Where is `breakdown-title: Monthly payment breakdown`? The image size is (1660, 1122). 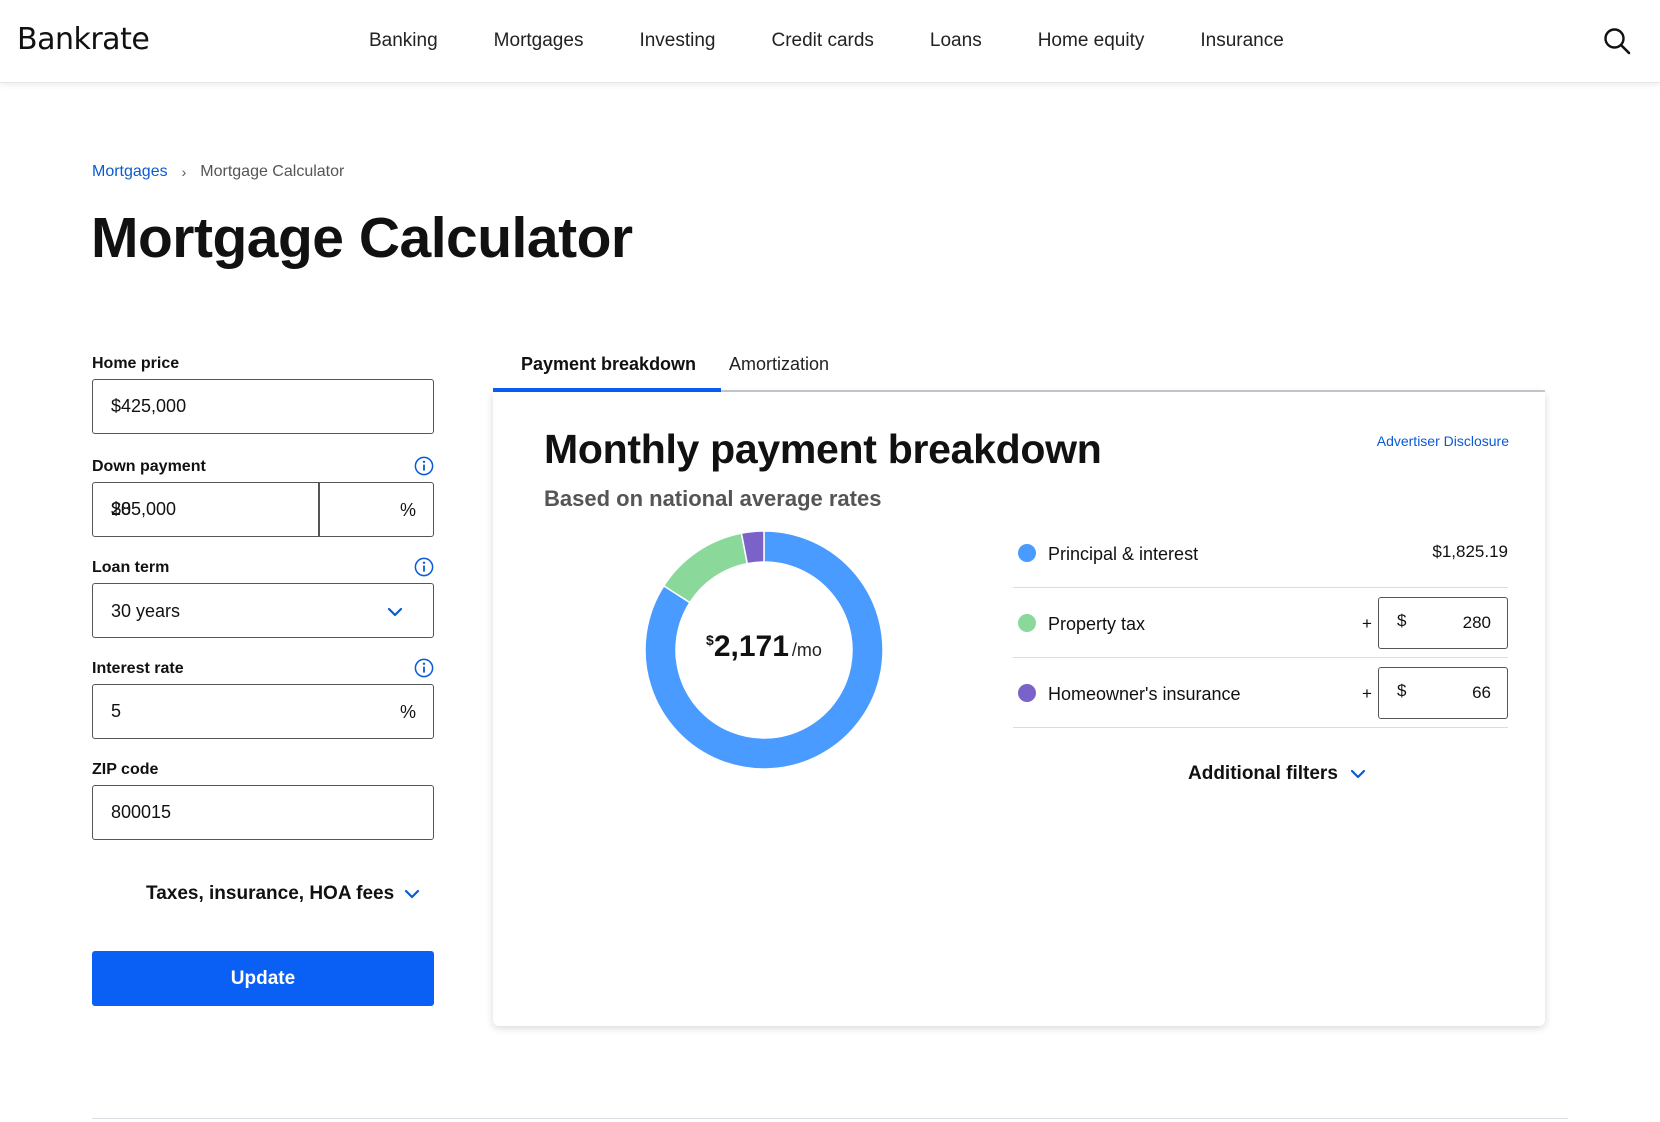
breakdown-title: Monthly payment breakdown is located at coordinates (823, 449).